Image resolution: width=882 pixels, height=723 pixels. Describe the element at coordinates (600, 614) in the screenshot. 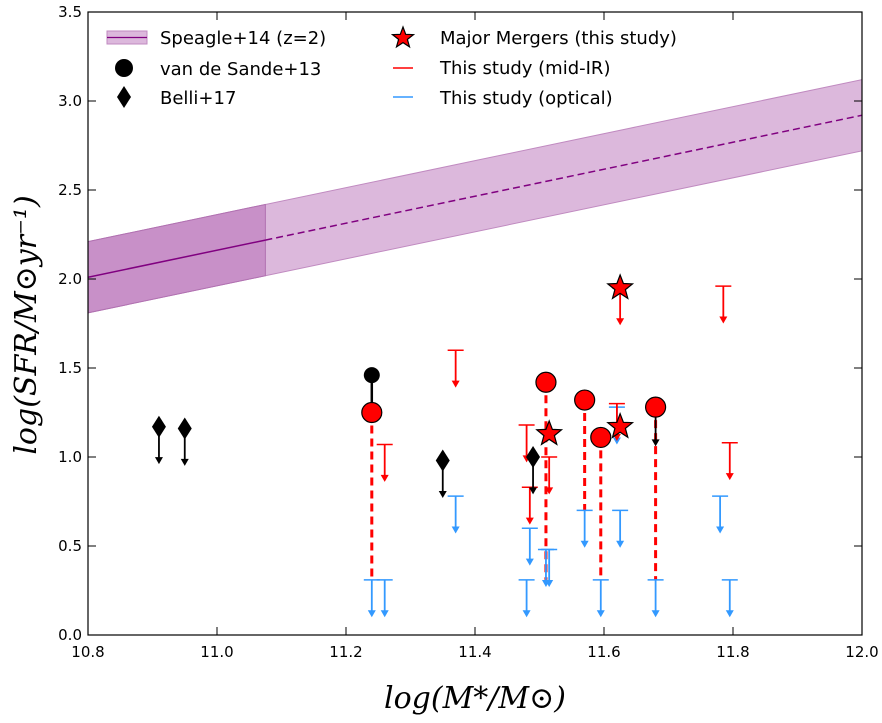

I see `optical-limit-8-head` at that location.